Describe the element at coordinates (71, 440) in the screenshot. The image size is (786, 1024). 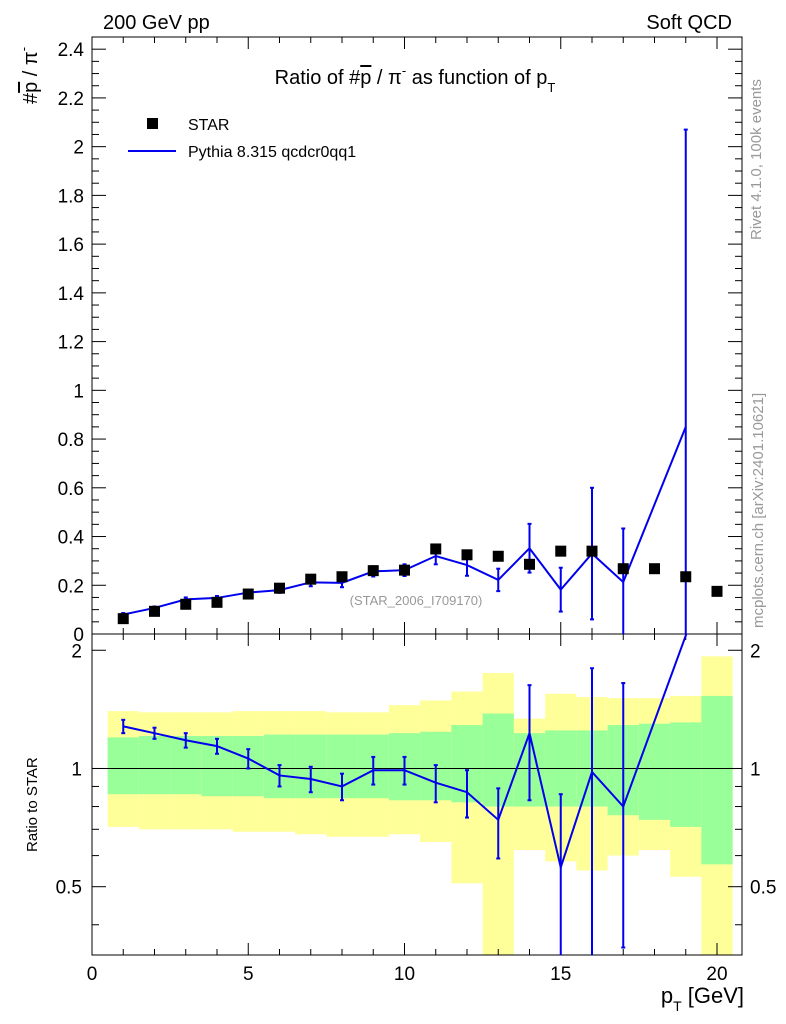
I see `y-tick-label: 0.8` at that location.